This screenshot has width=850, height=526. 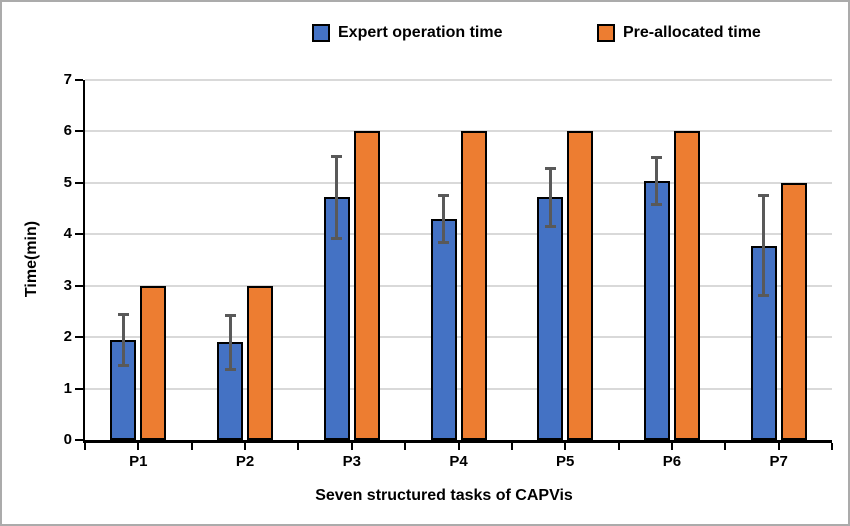 What do you see at coordinates (153, 362) in the screenshot?
I see `bar-preallocated-P1` at bounding box center [153, 362].